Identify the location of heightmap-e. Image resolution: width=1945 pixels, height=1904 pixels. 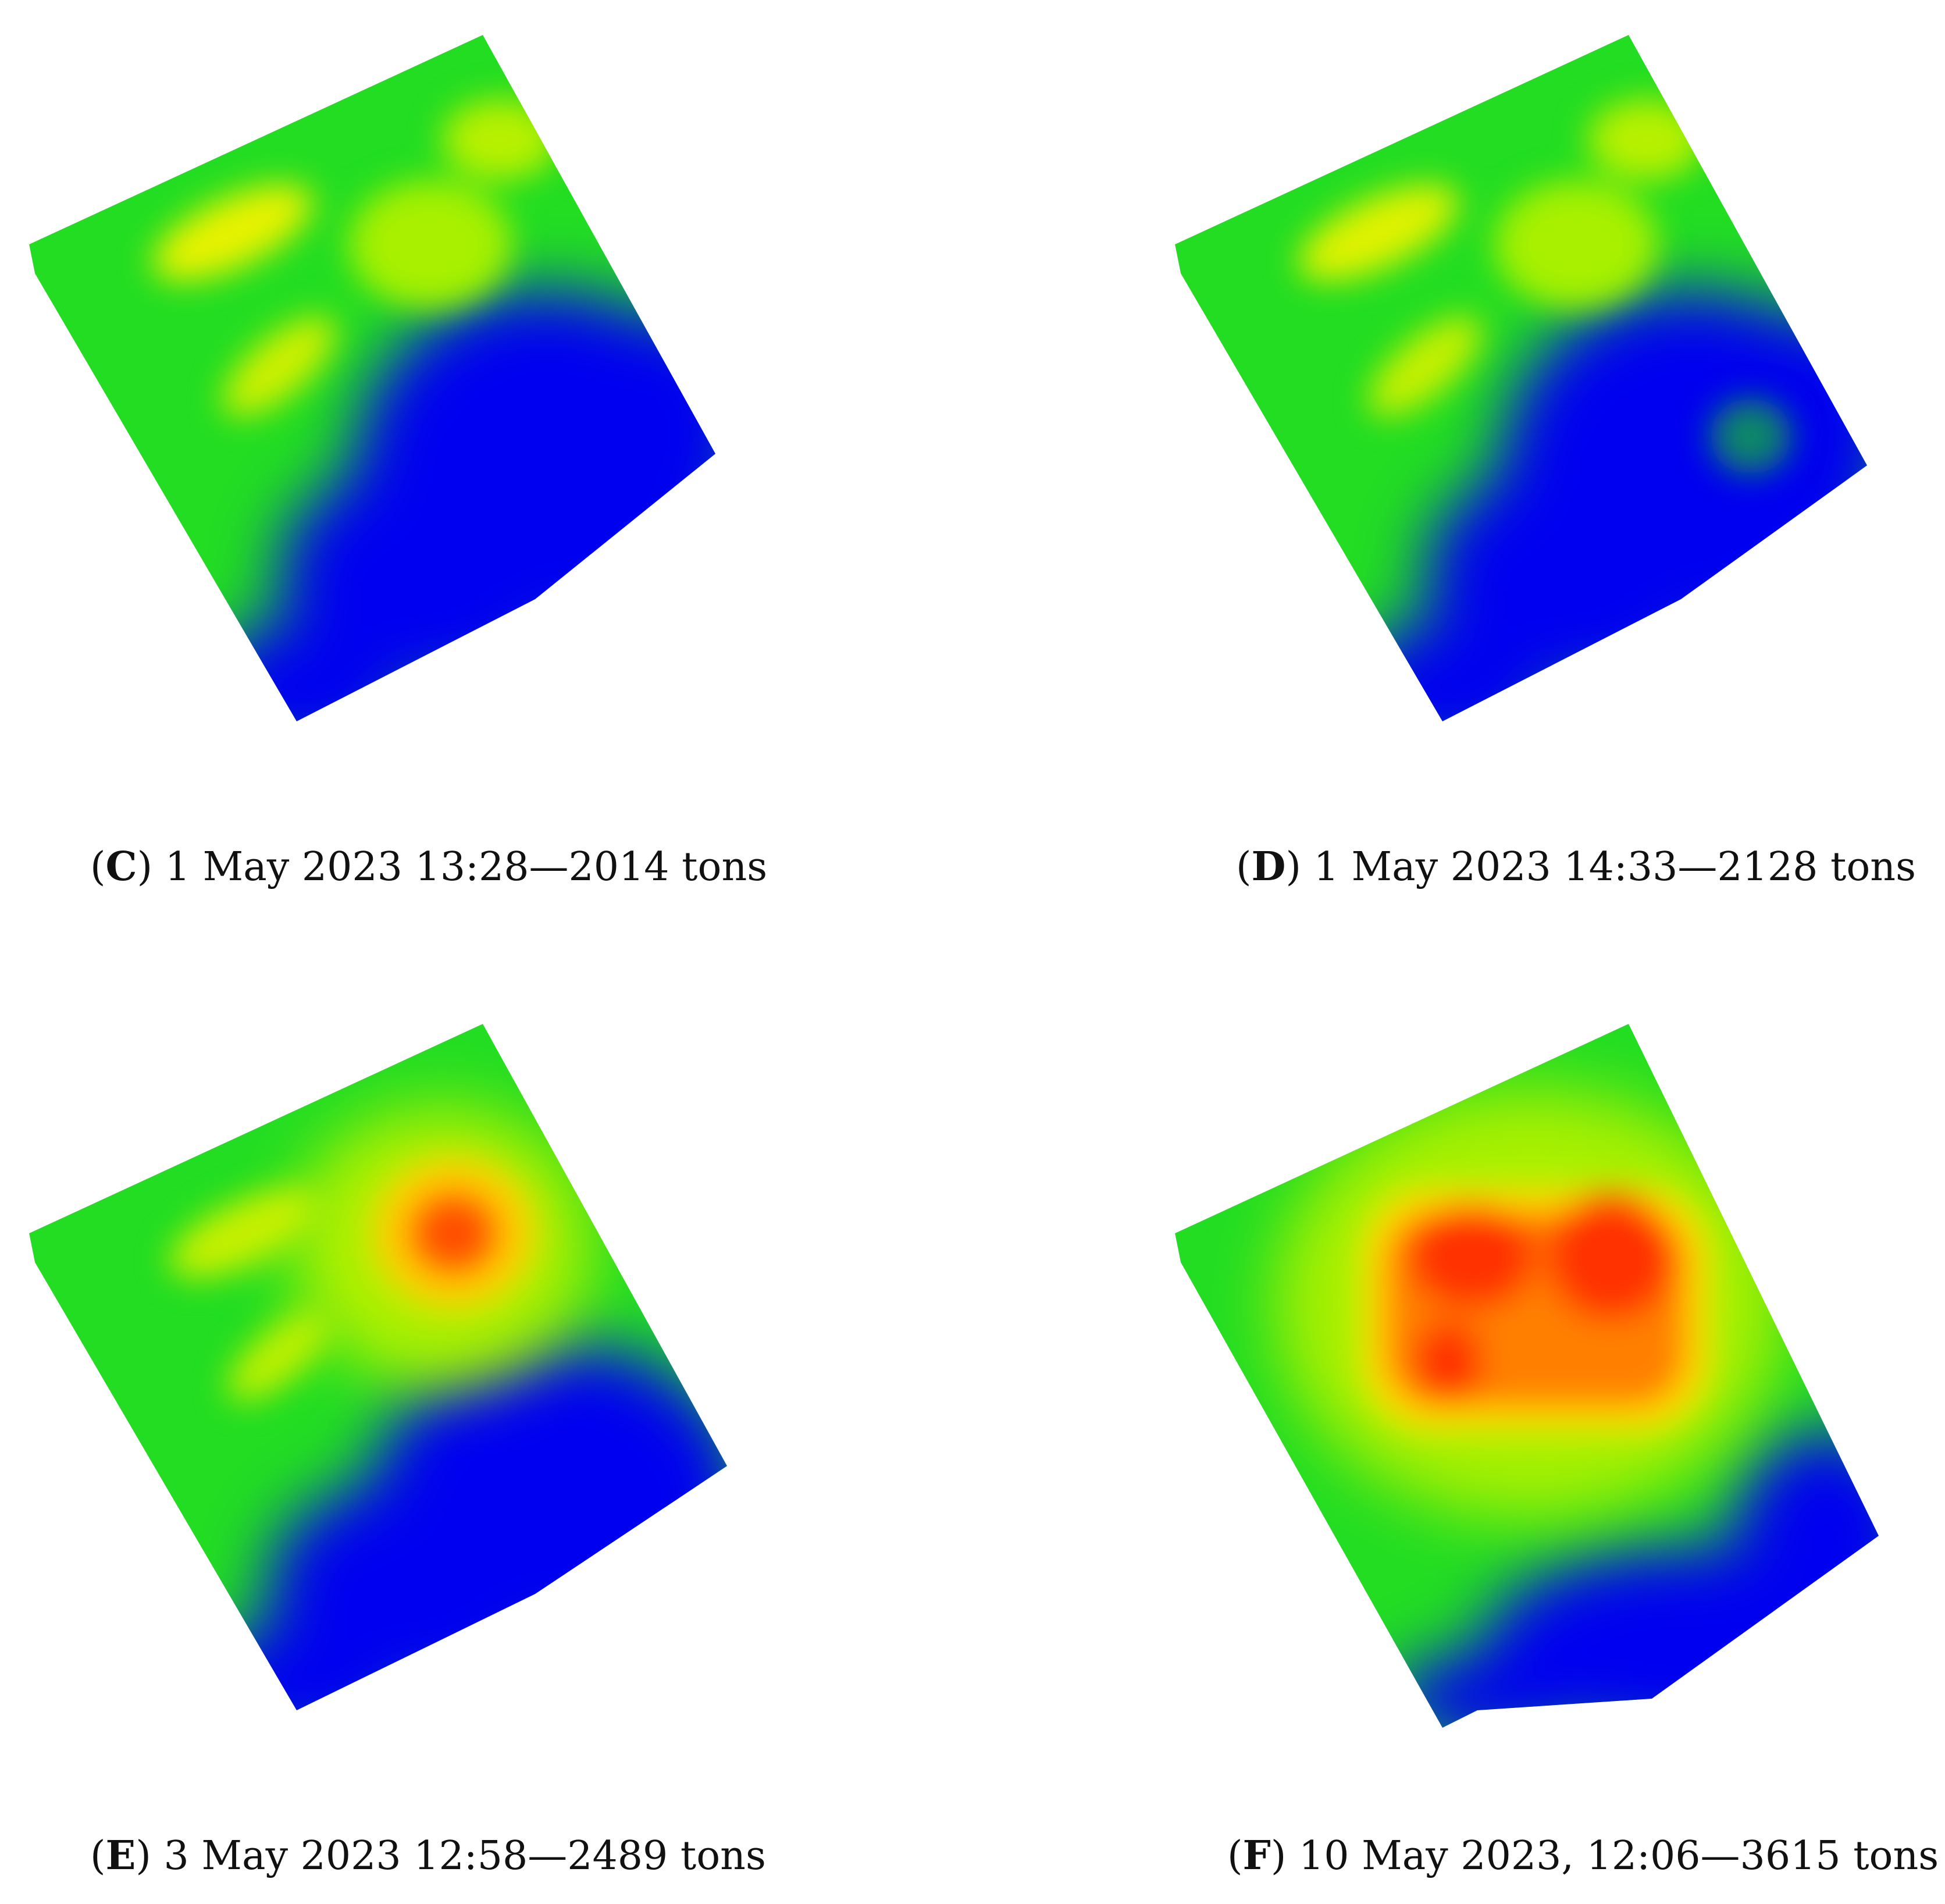
(389, 1378).